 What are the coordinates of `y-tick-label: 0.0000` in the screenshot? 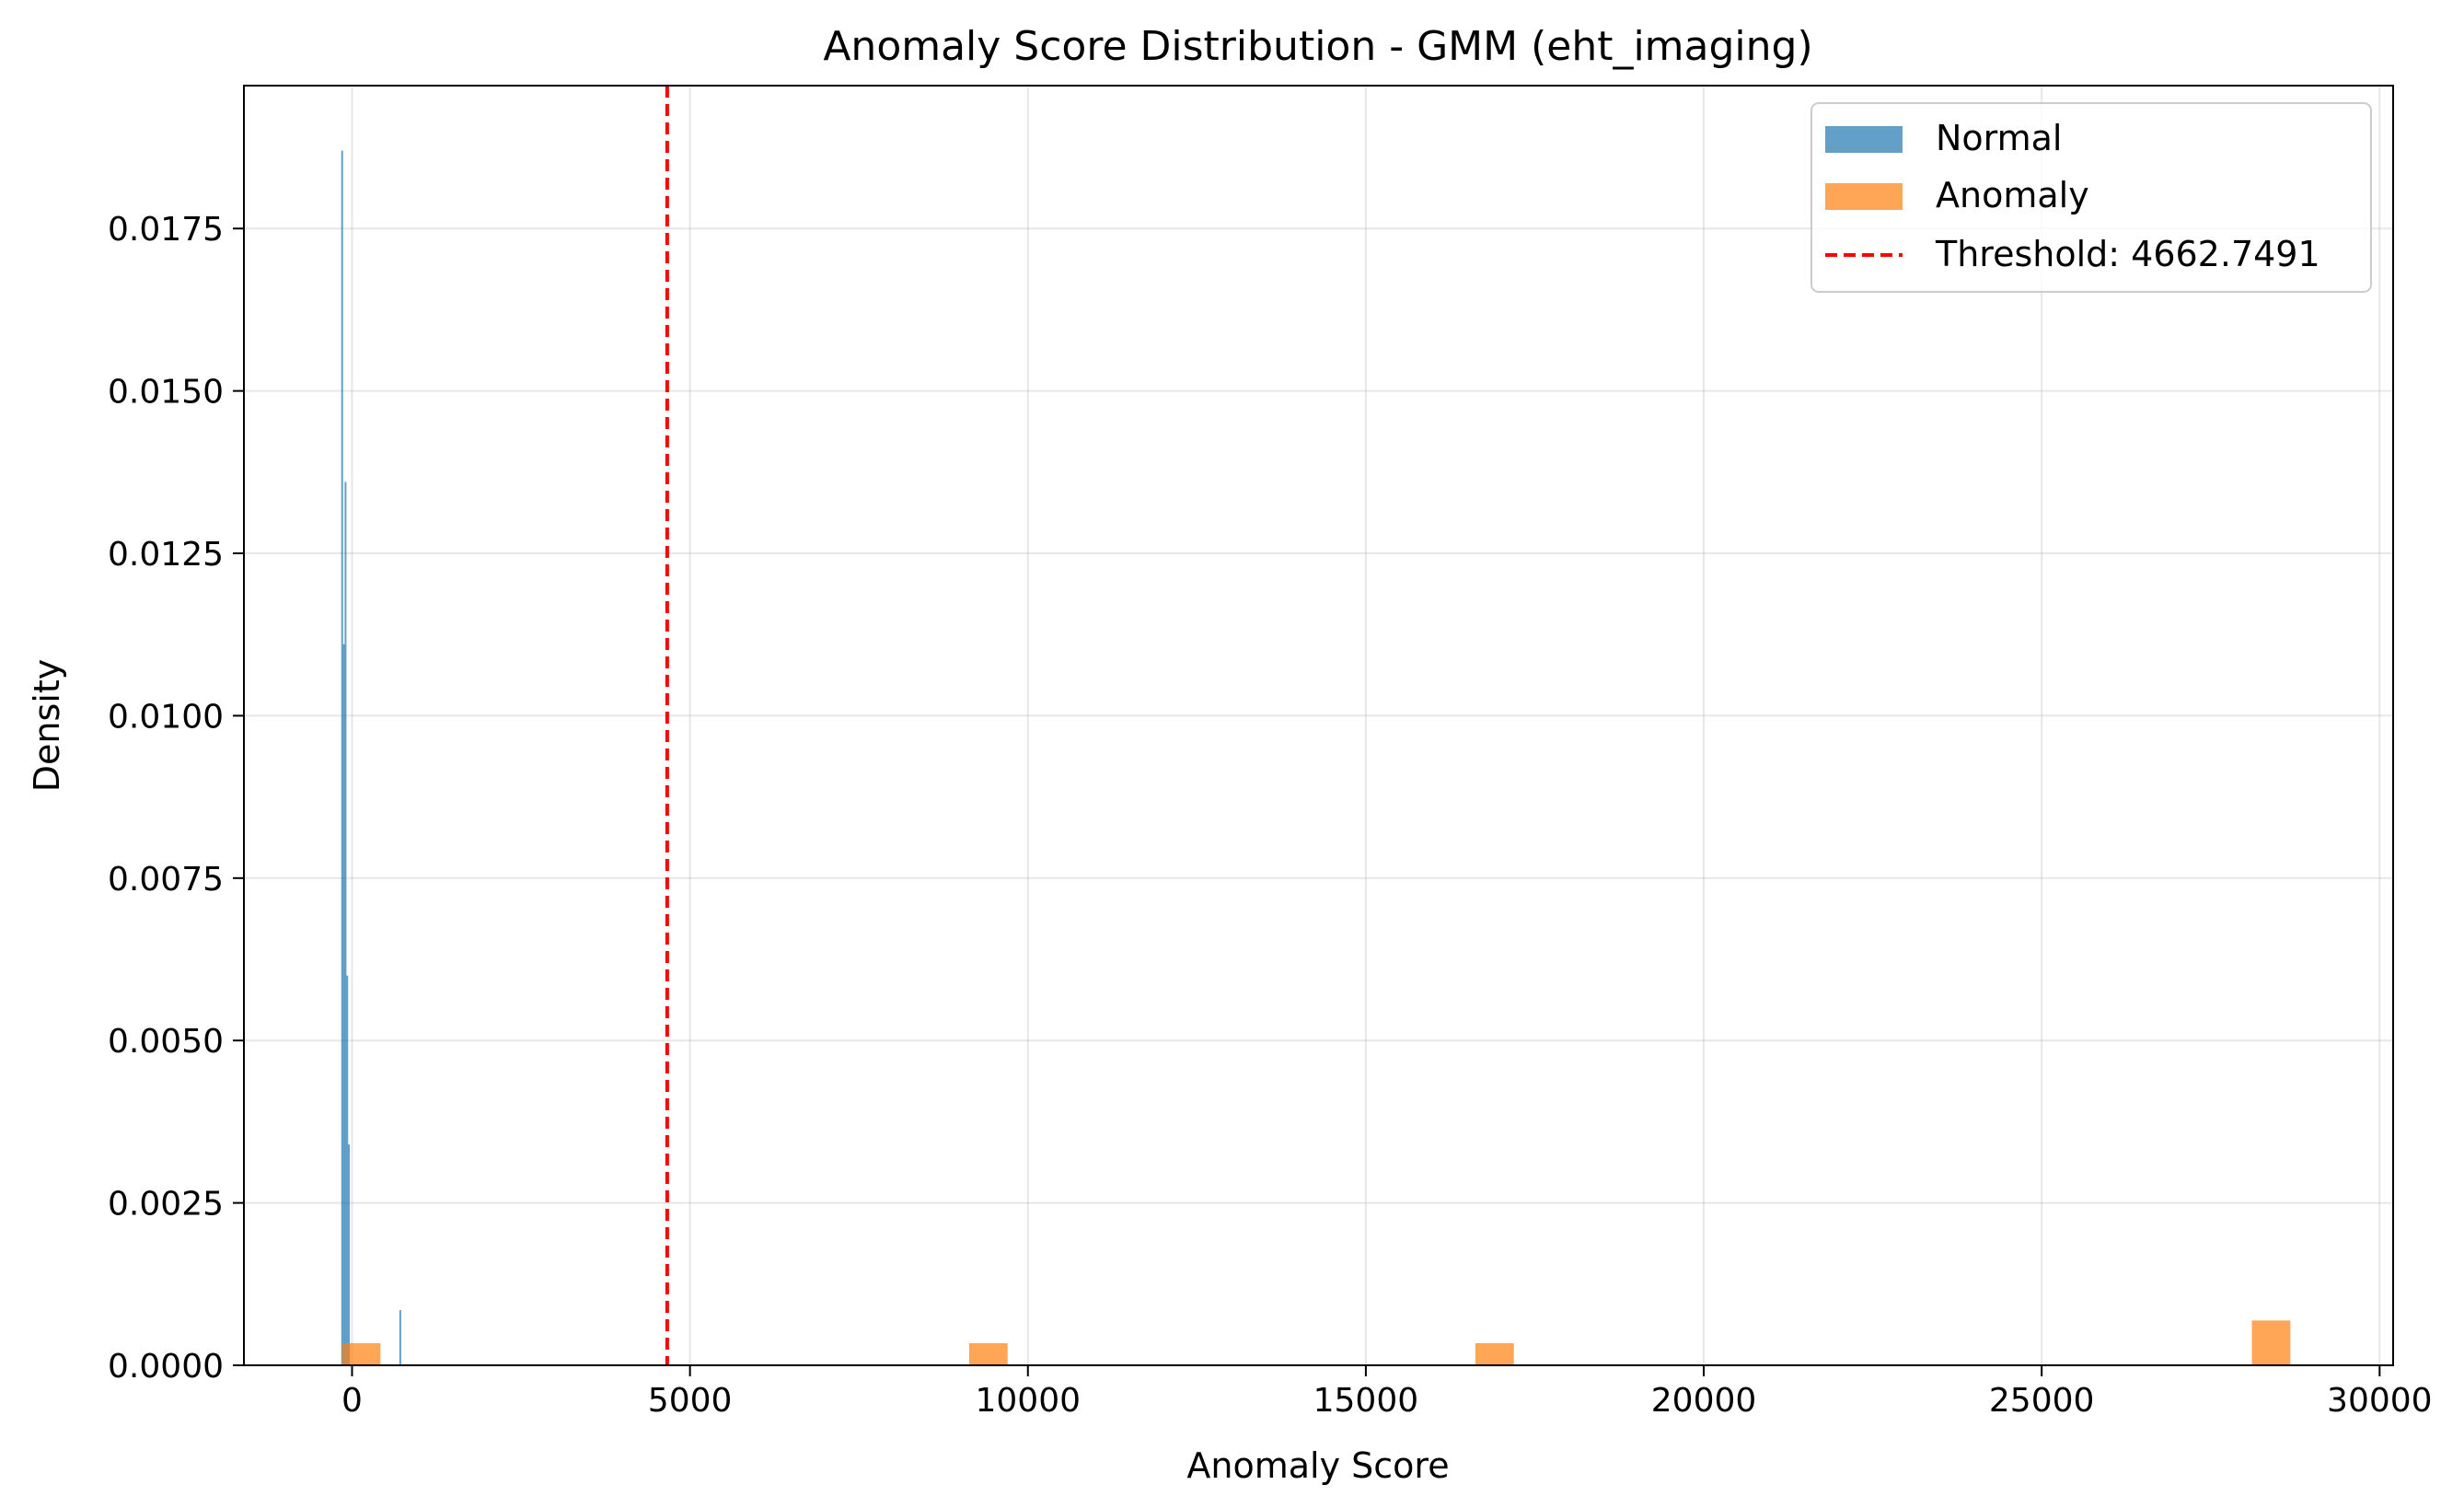 It's located at (166, 1367).